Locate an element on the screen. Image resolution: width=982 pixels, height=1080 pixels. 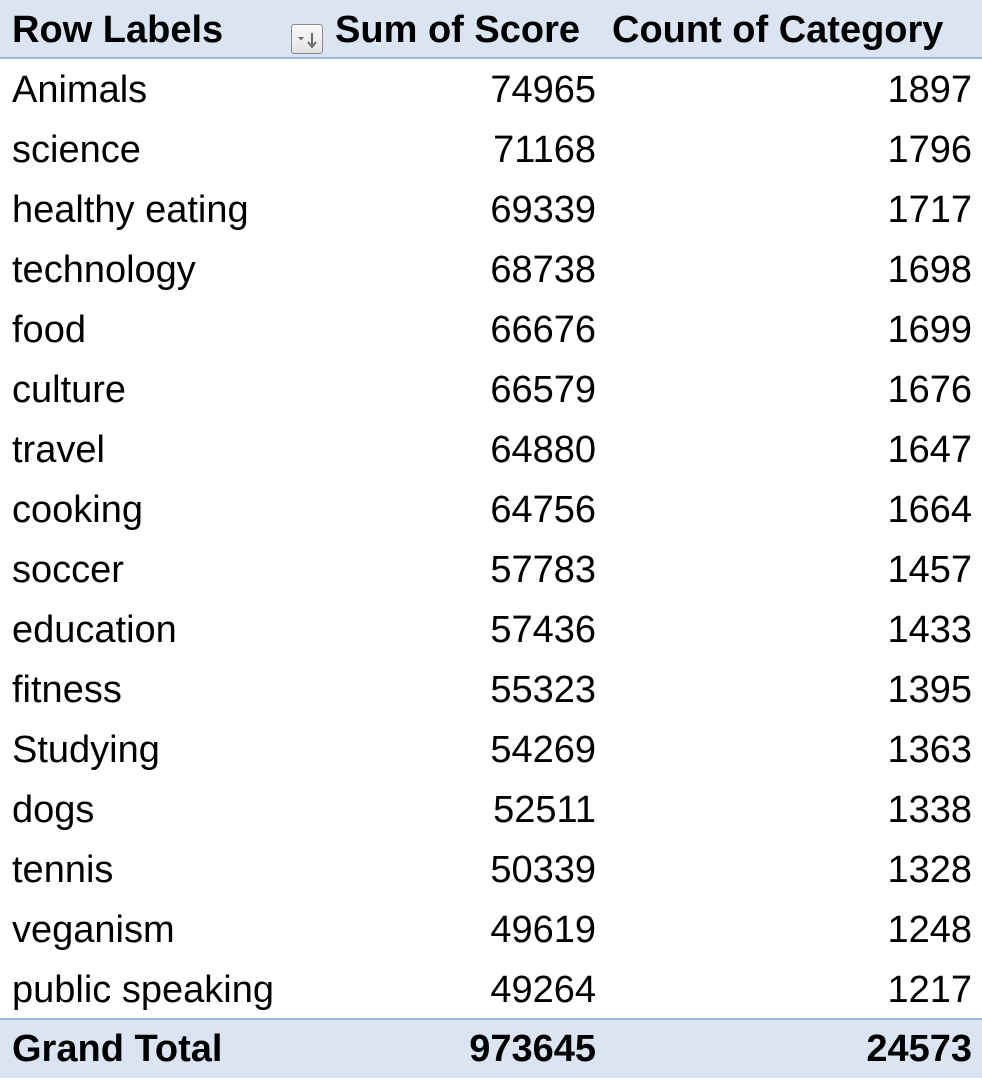
row-label-cell: science is located at coordinates (76, 150).